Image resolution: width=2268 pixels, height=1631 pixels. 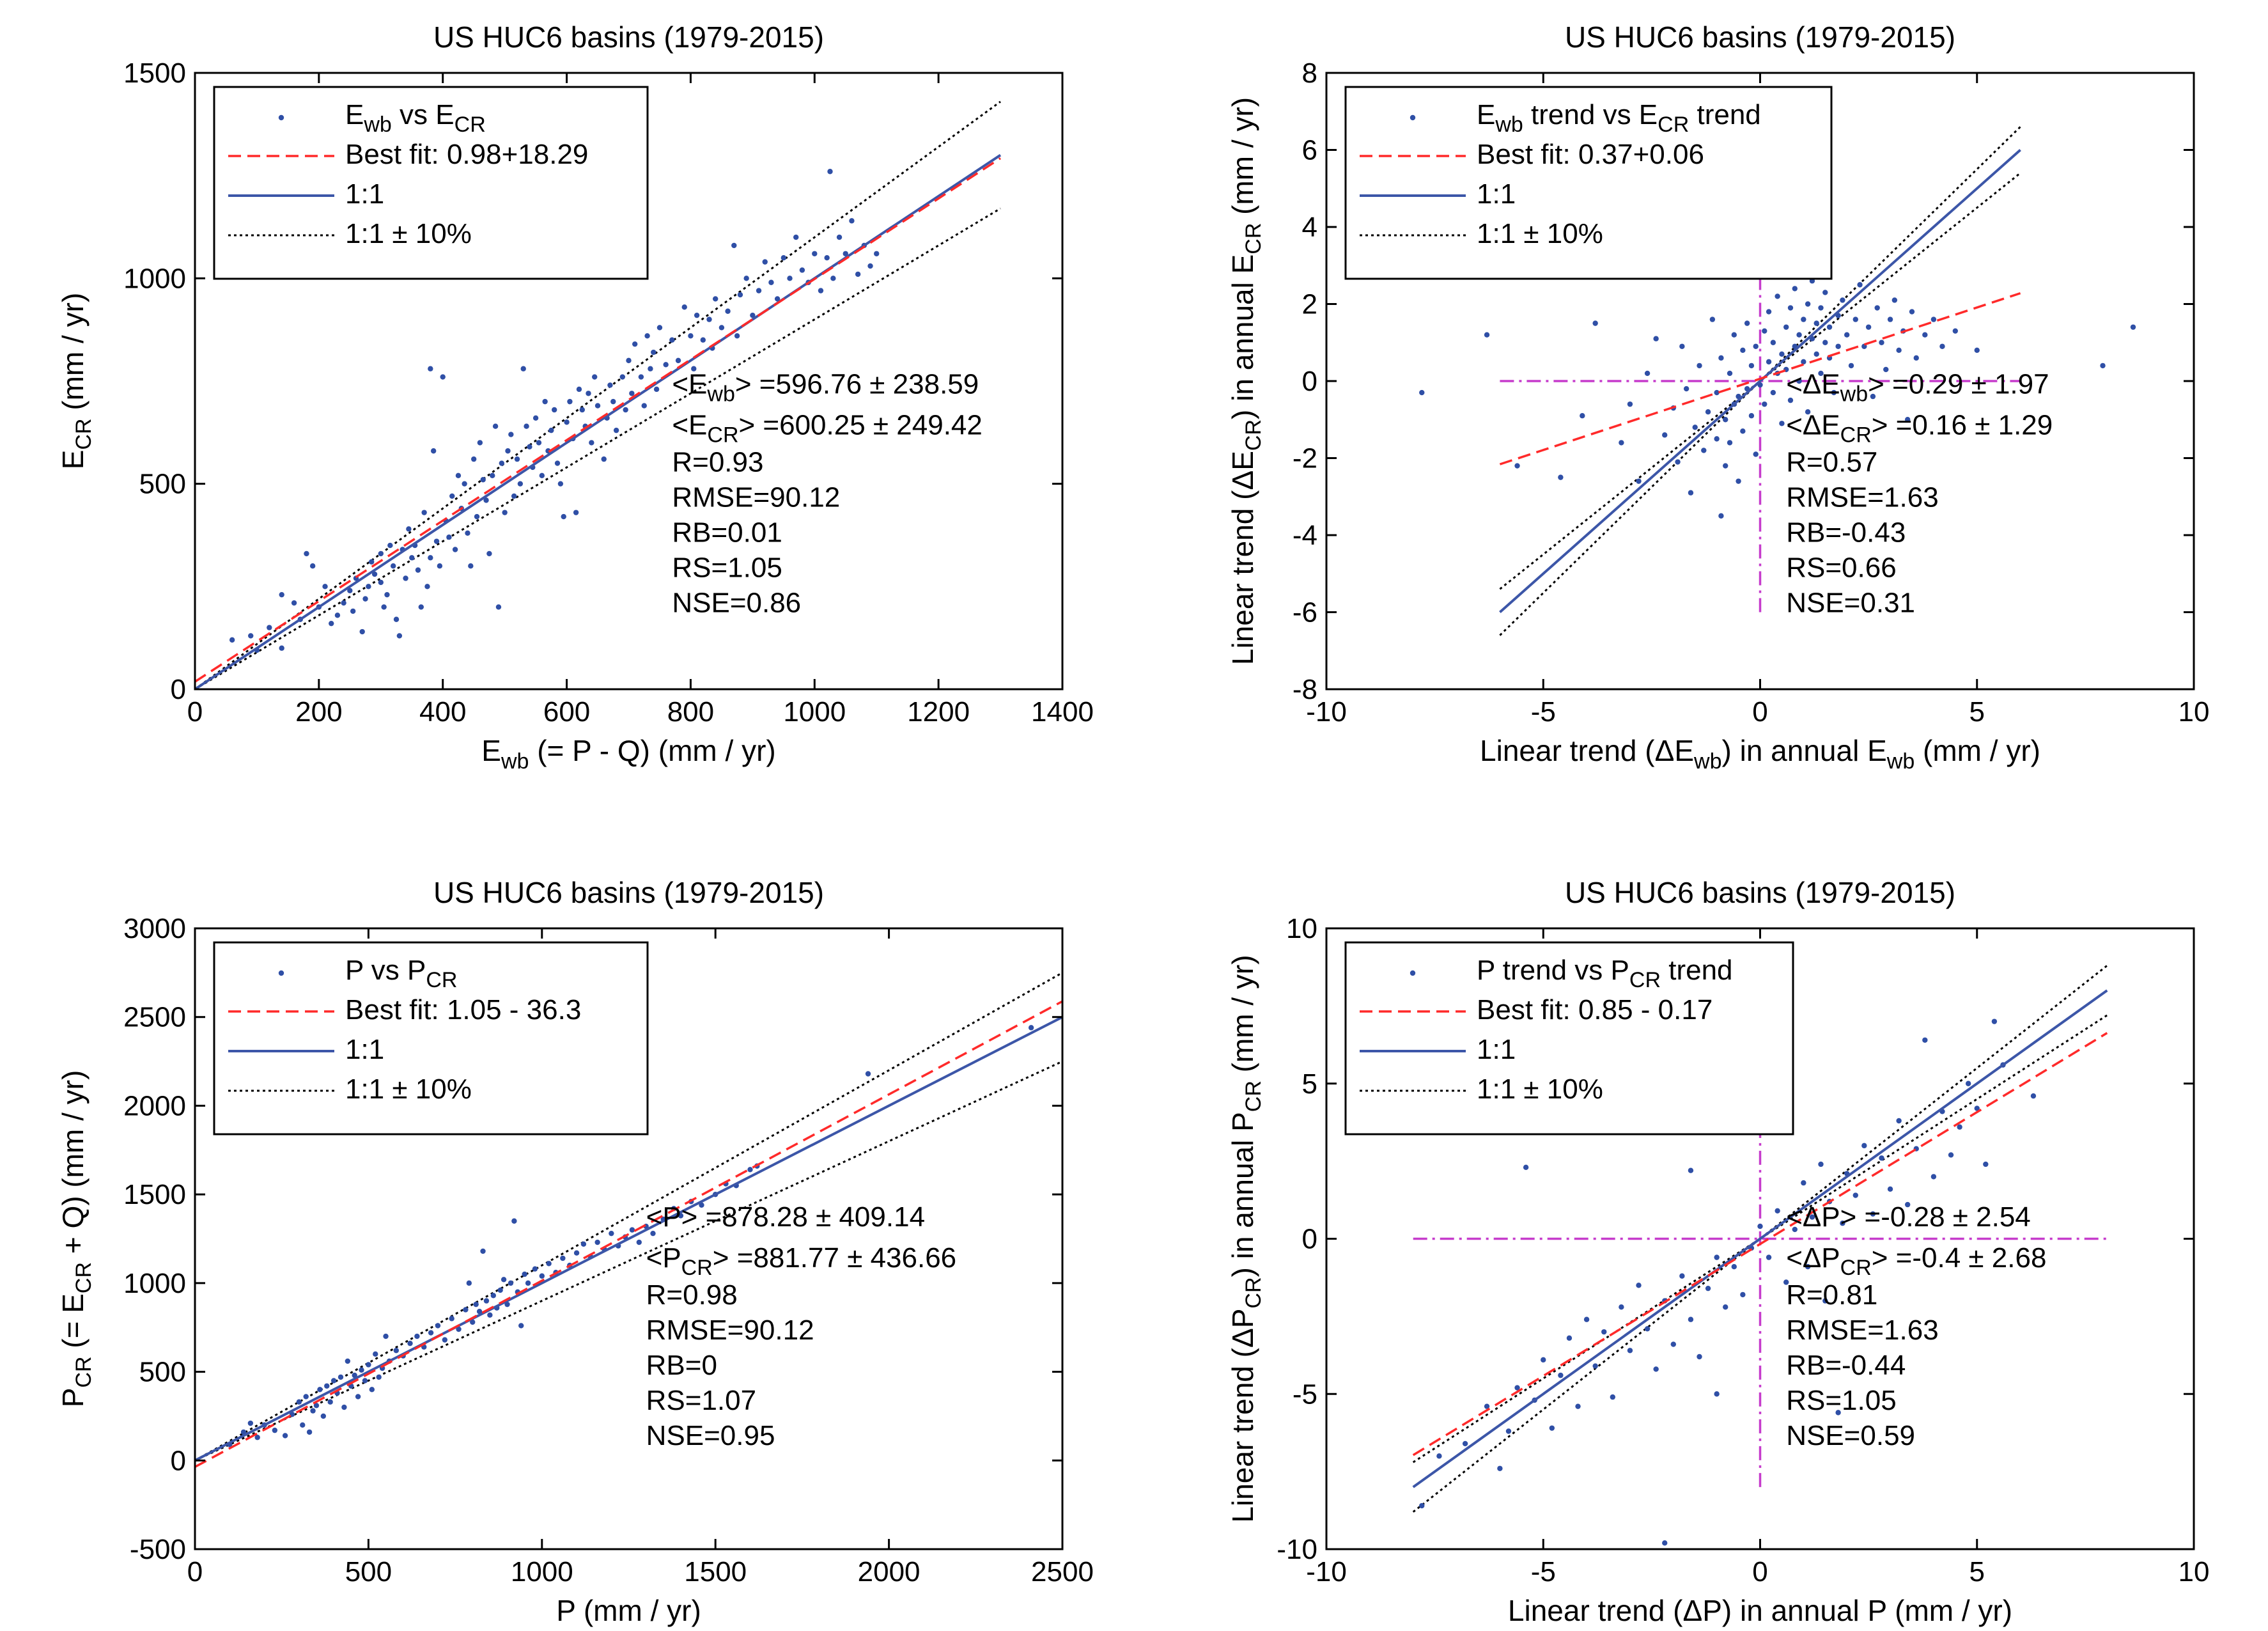 What do you see at coordinates (1851, 1435) in the screenshot?
I see `stat-line: NSE=0.59` at bounding box center [1851, 1435].